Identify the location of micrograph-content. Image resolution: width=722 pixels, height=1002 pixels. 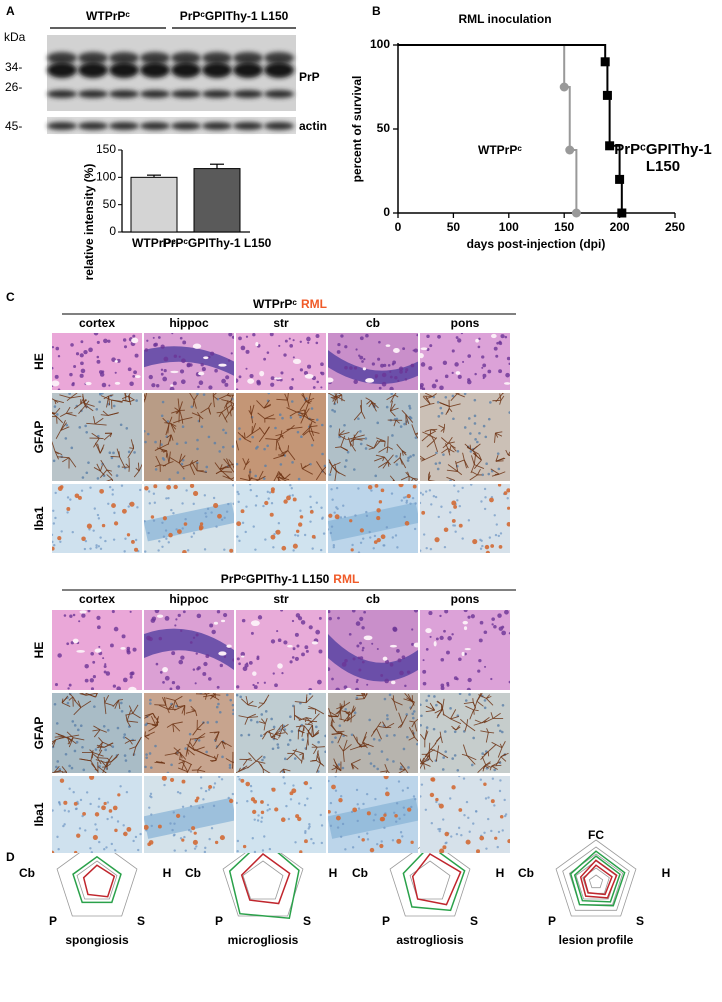
(281, 733).